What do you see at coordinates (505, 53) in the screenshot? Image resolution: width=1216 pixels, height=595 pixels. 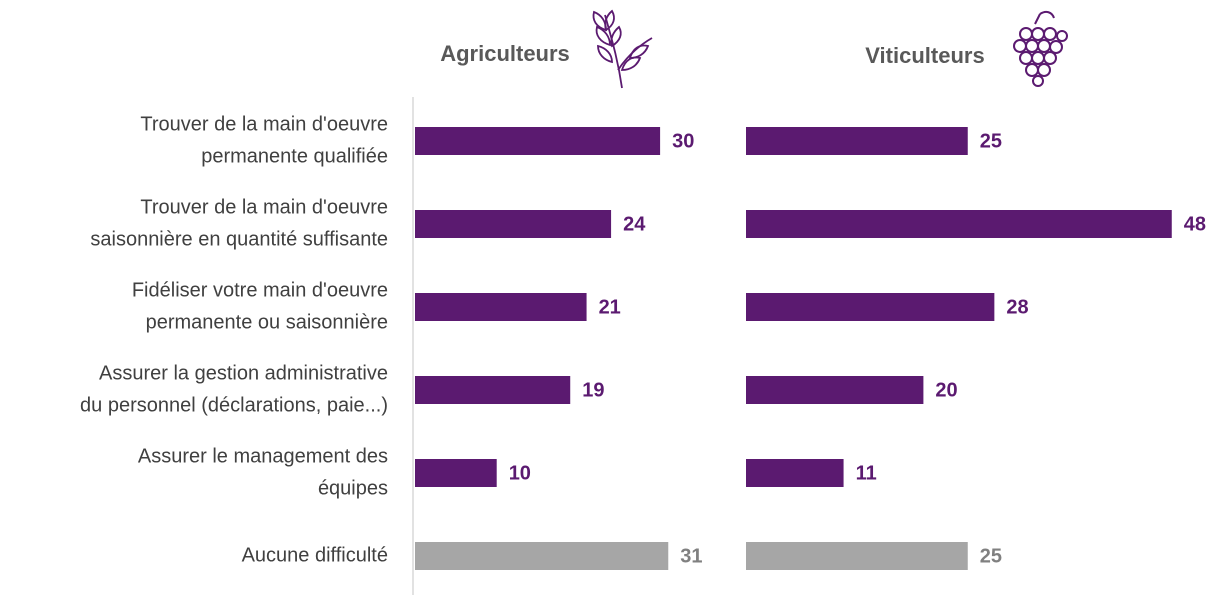 I see `panel-title: Agriculteurs` at bounding box center [505, 53].